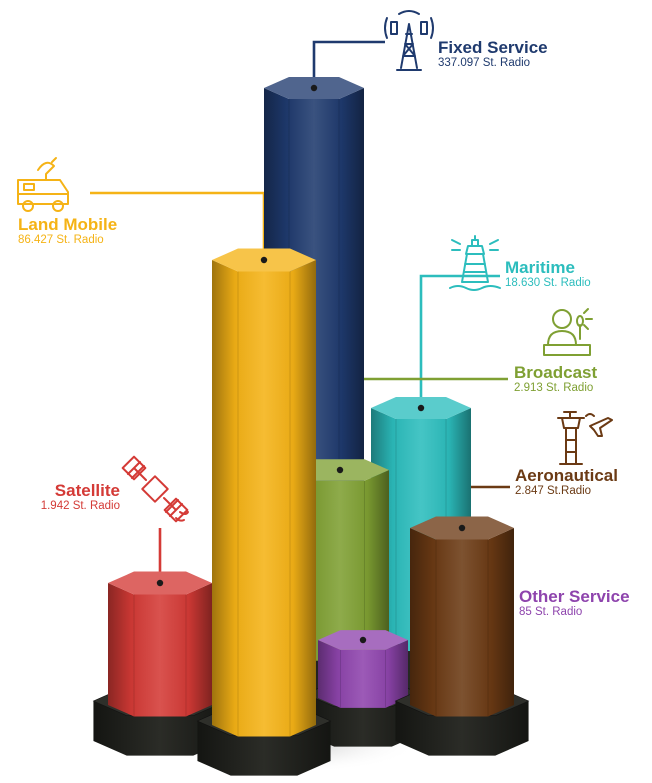  What do you see at coordinates (409, 40) in the screenshot?
I see `radio-tower-icon` at bounding box center [409, 40].